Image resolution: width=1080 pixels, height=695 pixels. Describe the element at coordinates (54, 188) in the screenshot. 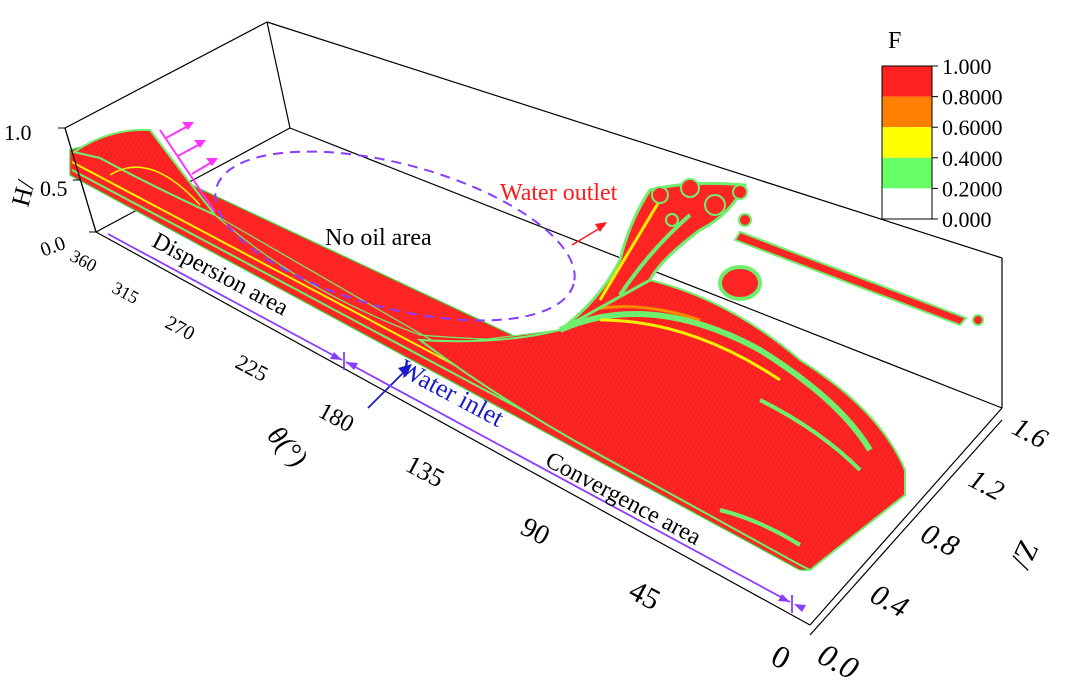

I see `h-tick-label-0.5: 0.5` at that location.